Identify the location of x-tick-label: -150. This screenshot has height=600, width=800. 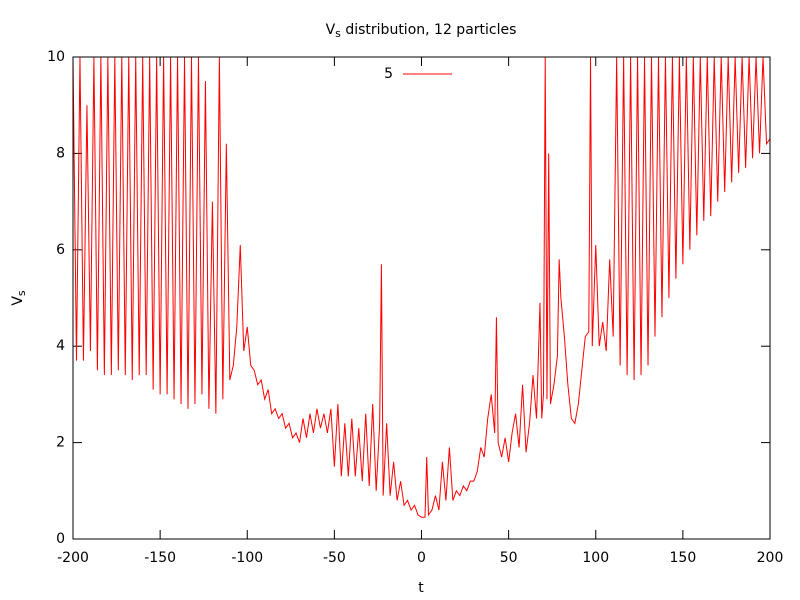
(160, 558).